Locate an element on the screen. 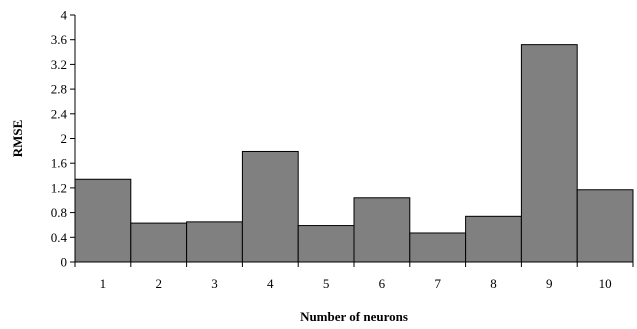 The width and height of the screenshot is (637, 329). y-tick-label: 0 is located at coordinates (64, 262).